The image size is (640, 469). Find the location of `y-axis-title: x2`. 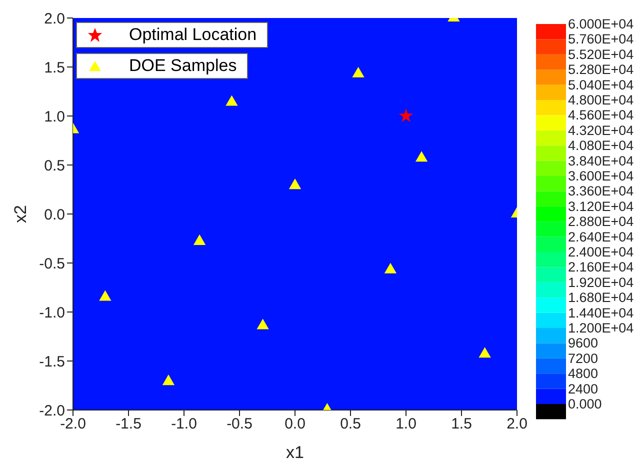

y-axis-title: x2 is located at coordinates (20, 214).